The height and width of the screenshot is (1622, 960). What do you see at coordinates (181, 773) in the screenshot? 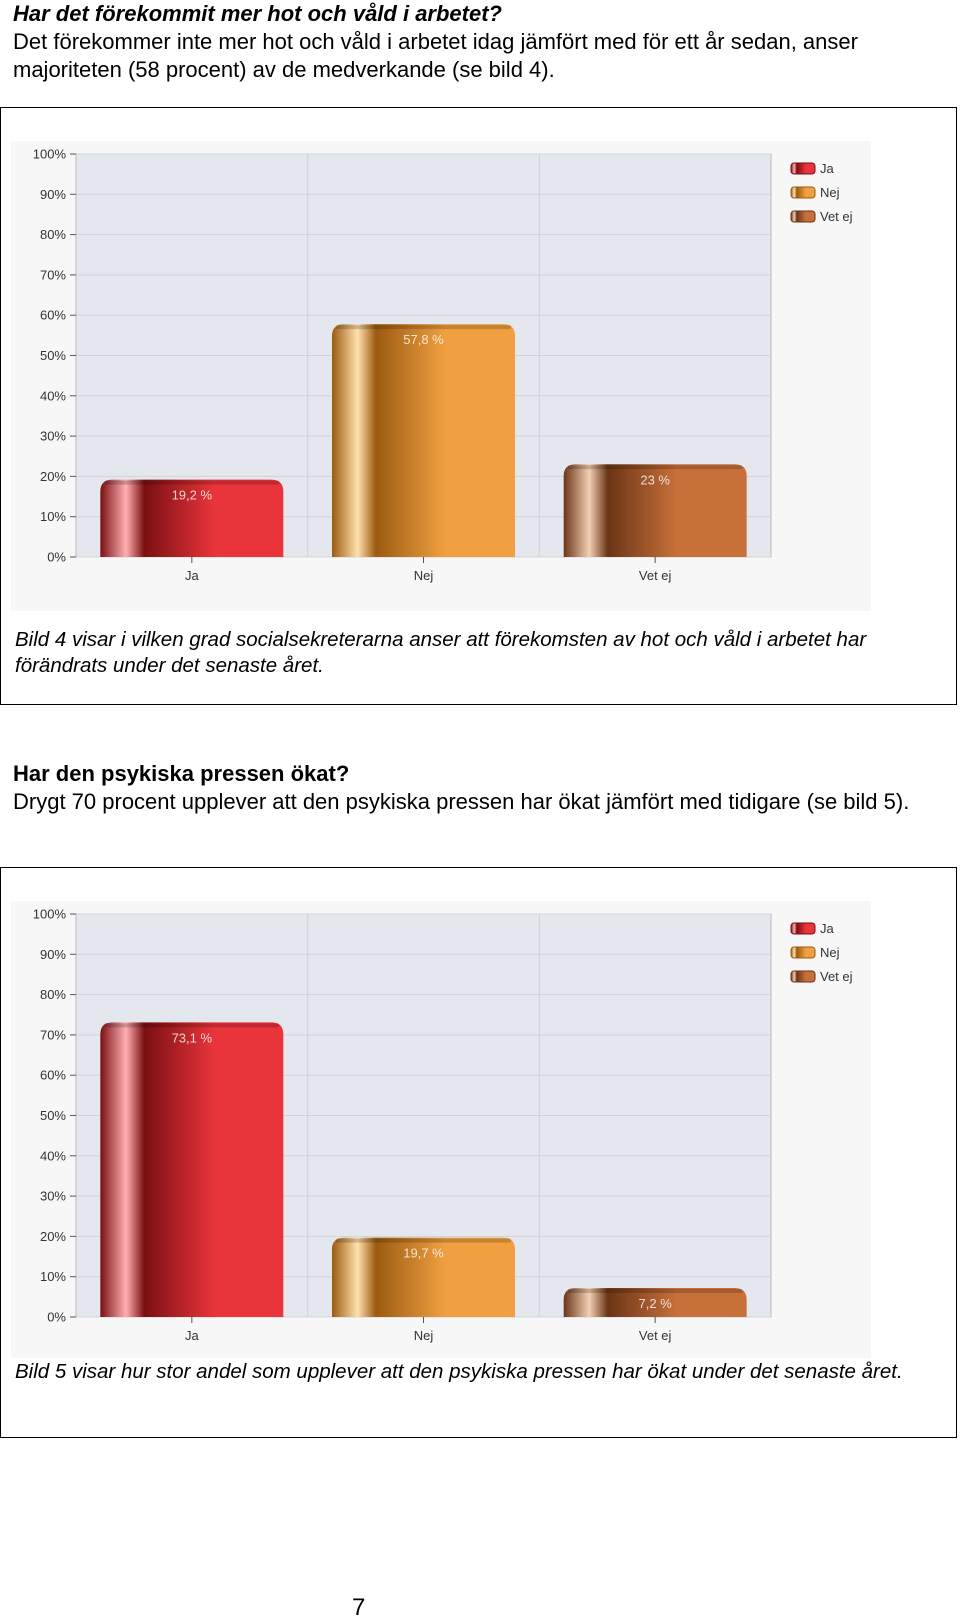
I see `section2-heading: Har den psykiska pressen ökat?` at bounding box center [181, 773].